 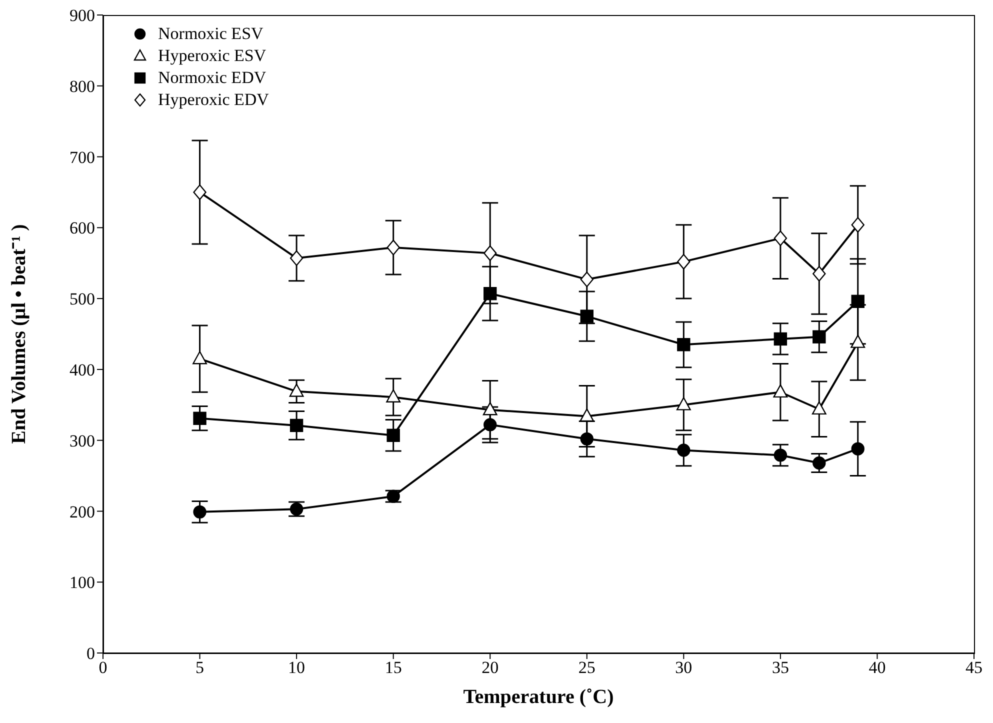 I want to click on x-tick-label: 25, so click(x=587, y=668).